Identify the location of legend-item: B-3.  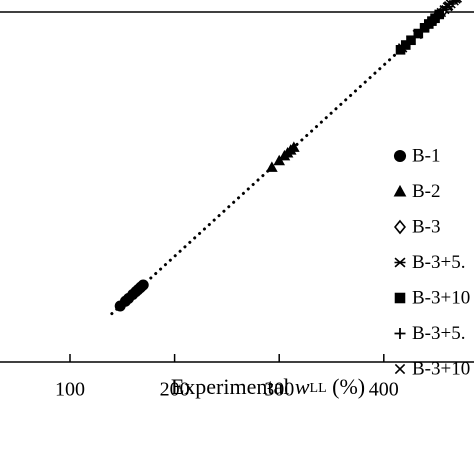
(417, 227).